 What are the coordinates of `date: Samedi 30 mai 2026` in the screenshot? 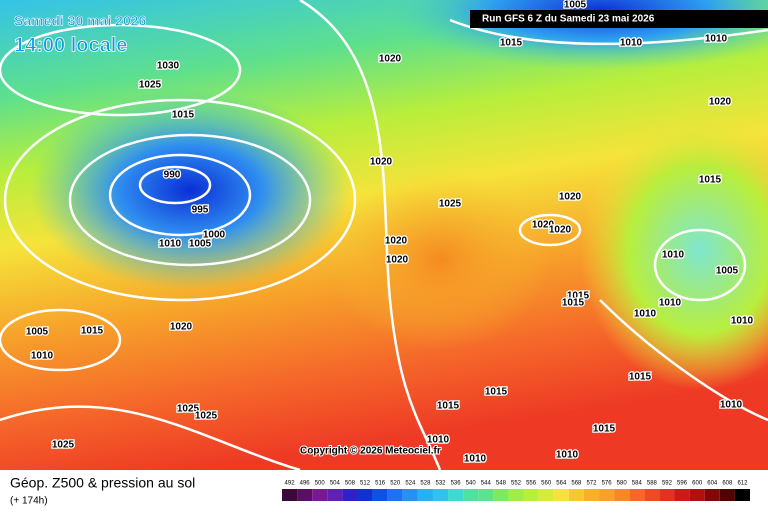 It's located at (80, 21).